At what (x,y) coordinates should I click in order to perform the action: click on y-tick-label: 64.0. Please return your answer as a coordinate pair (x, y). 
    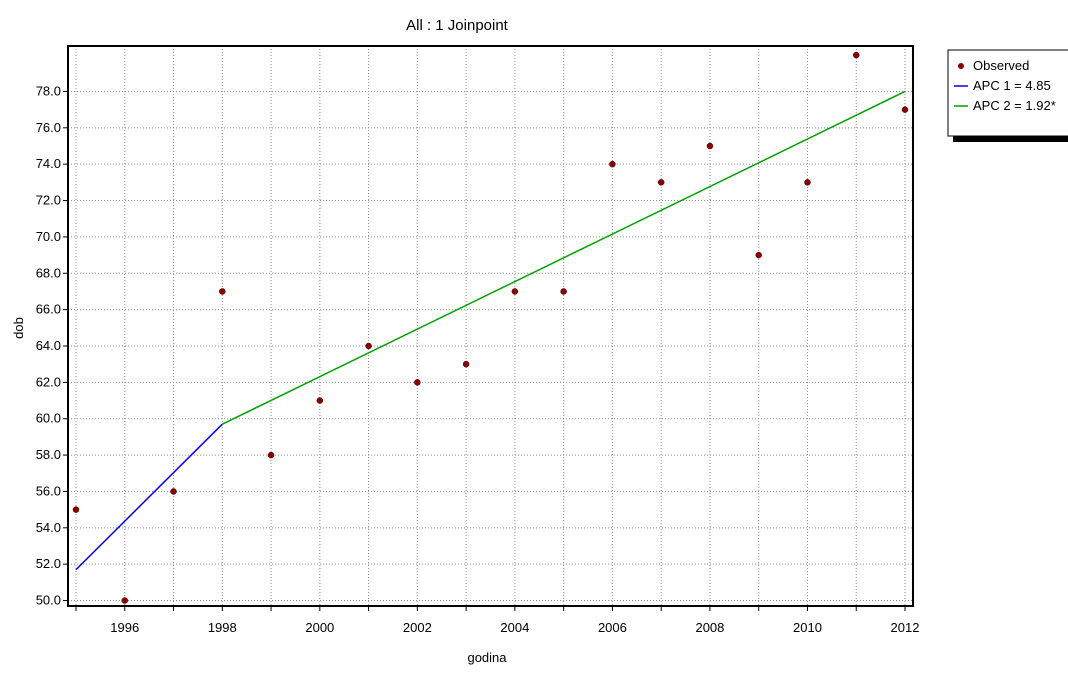
    Looking at the image, I should click on (48, 345).